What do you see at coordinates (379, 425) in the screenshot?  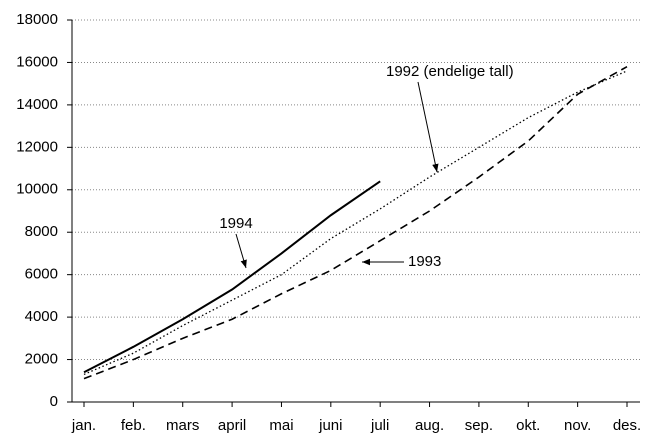 I see `x-tick-label: juli` at bounding box center [379, 425].